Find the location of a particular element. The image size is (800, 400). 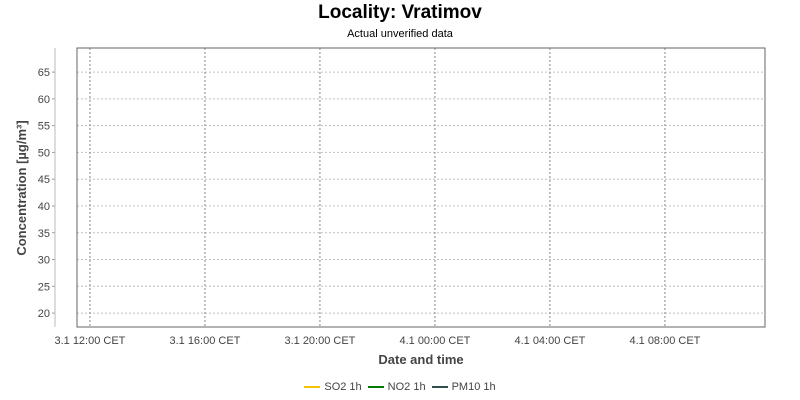

y-tick-label: 60 is located at coordinates (44, 100).